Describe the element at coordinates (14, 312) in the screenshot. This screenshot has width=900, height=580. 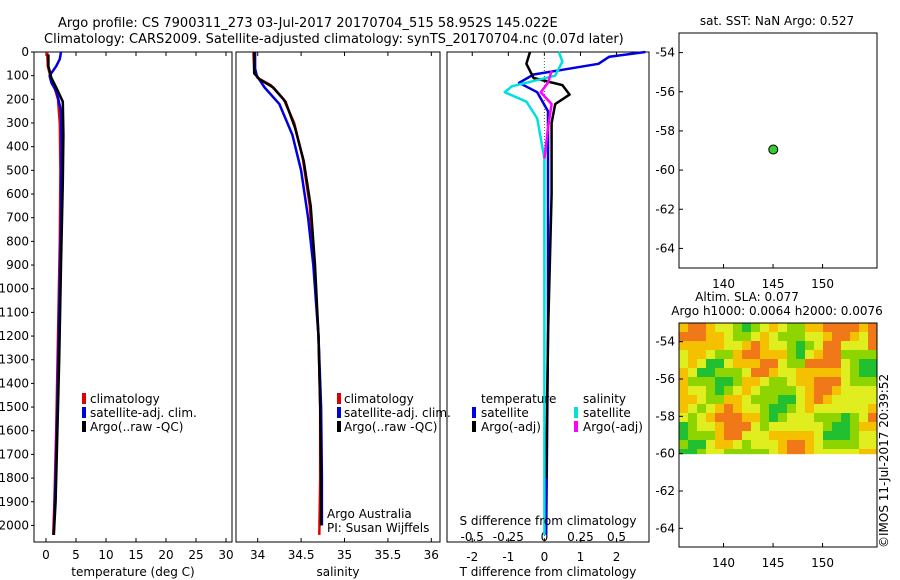
I see `depth-tick-label: 1100` at that location.